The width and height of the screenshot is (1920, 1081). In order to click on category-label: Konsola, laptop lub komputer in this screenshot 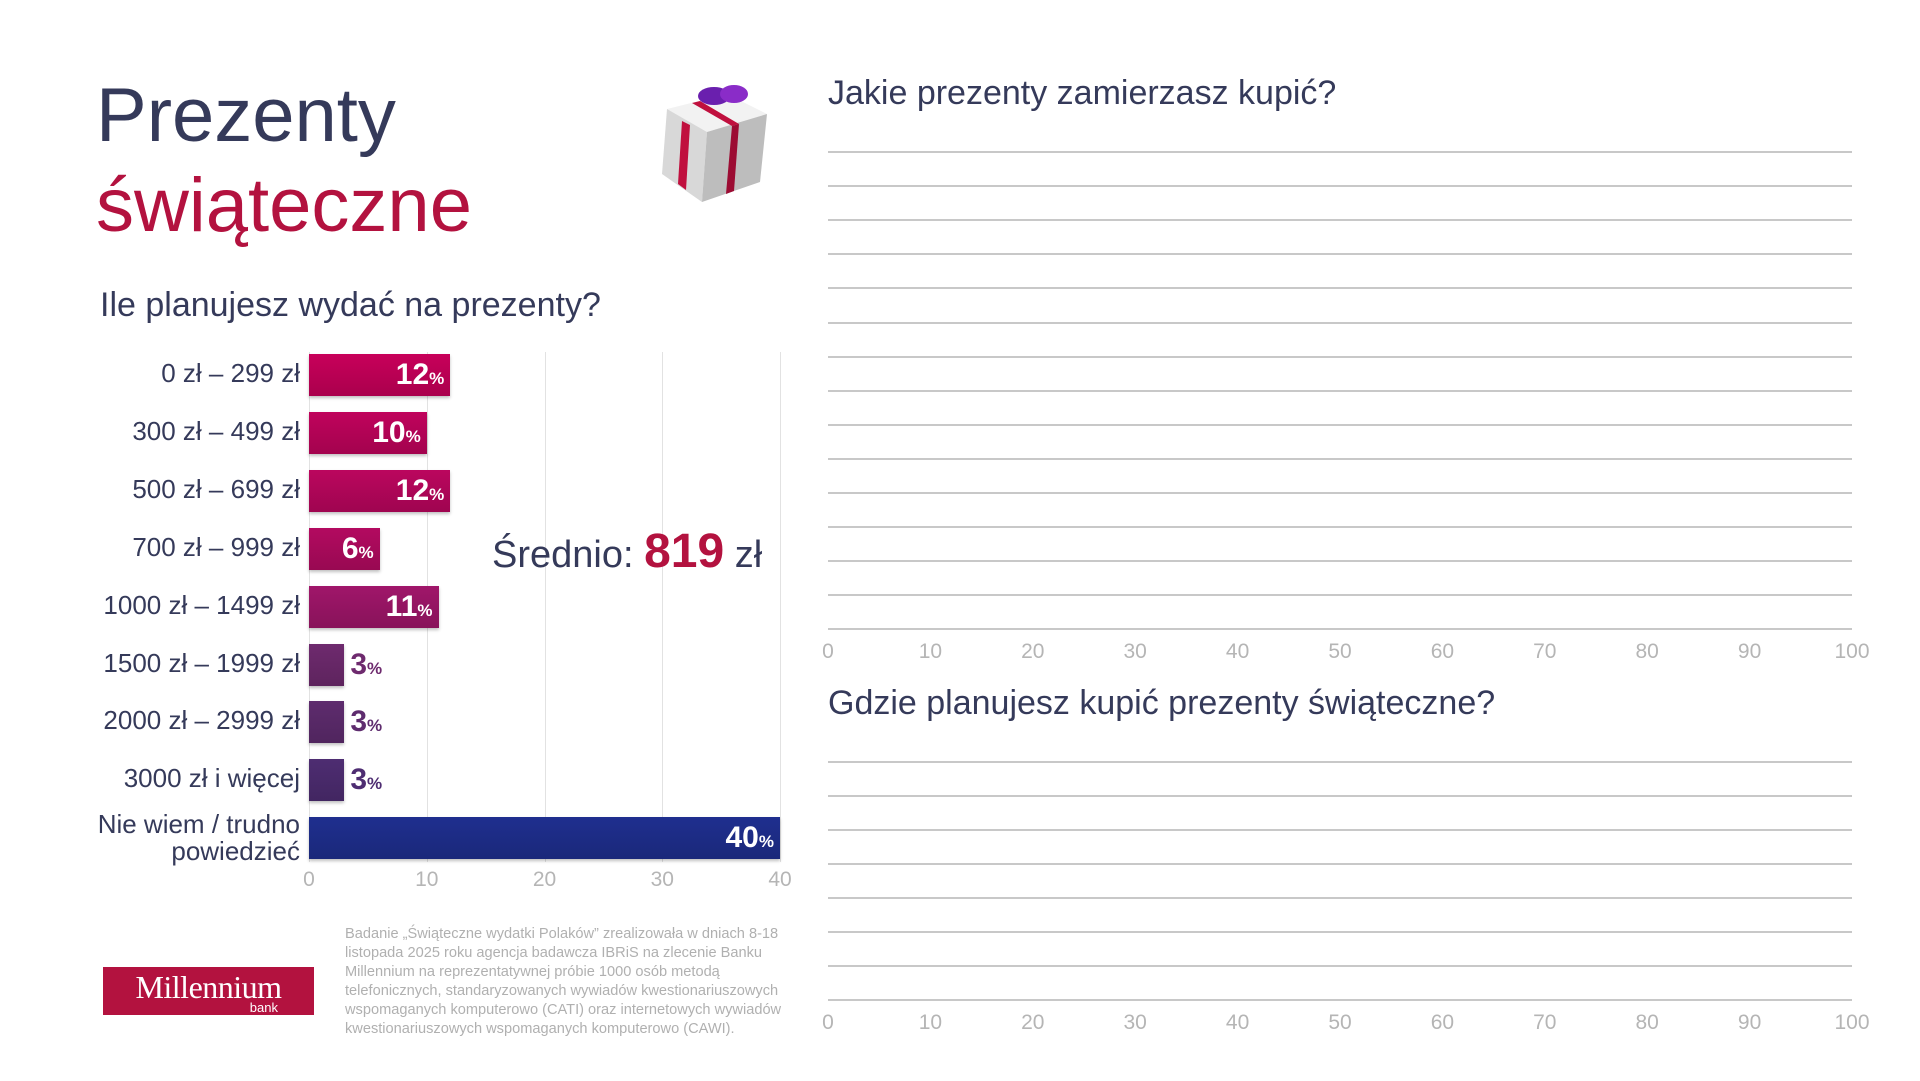, I will do `click(1006, 476)`.